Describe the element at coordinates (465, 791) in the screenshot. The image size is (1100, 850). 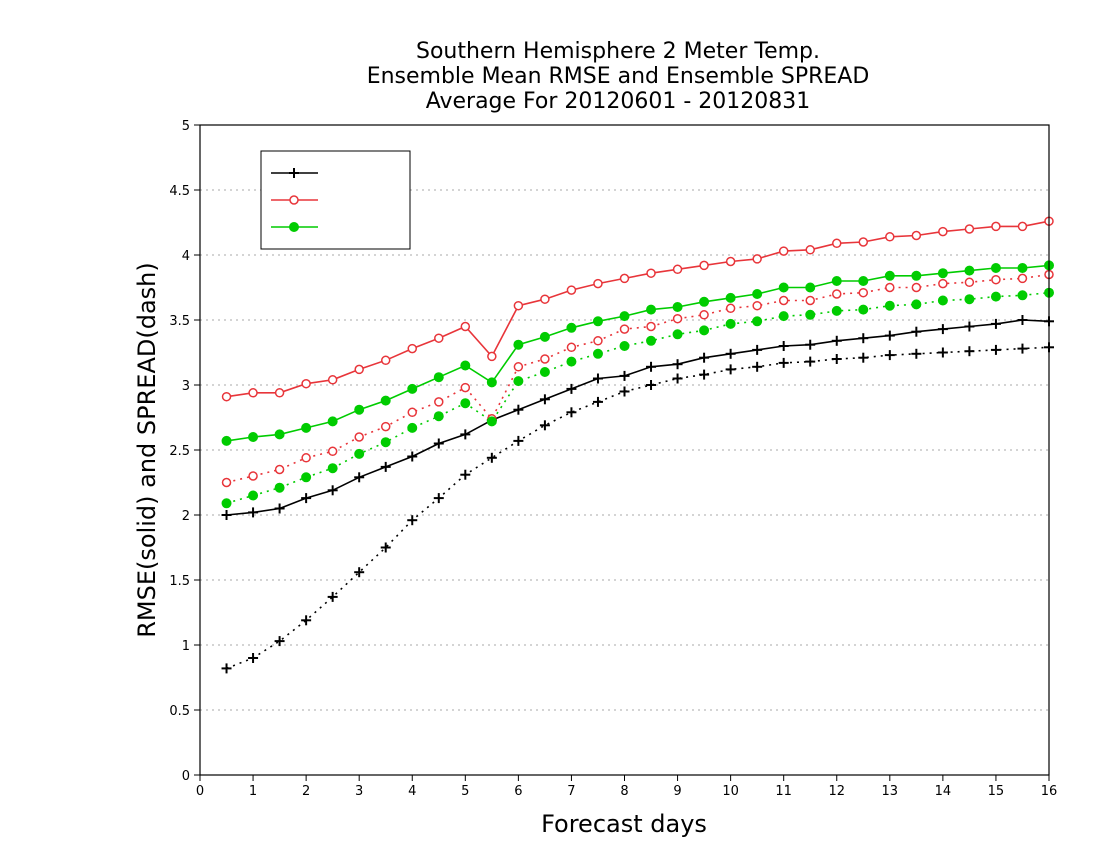
I see `x-tick-label: 5` at that location.